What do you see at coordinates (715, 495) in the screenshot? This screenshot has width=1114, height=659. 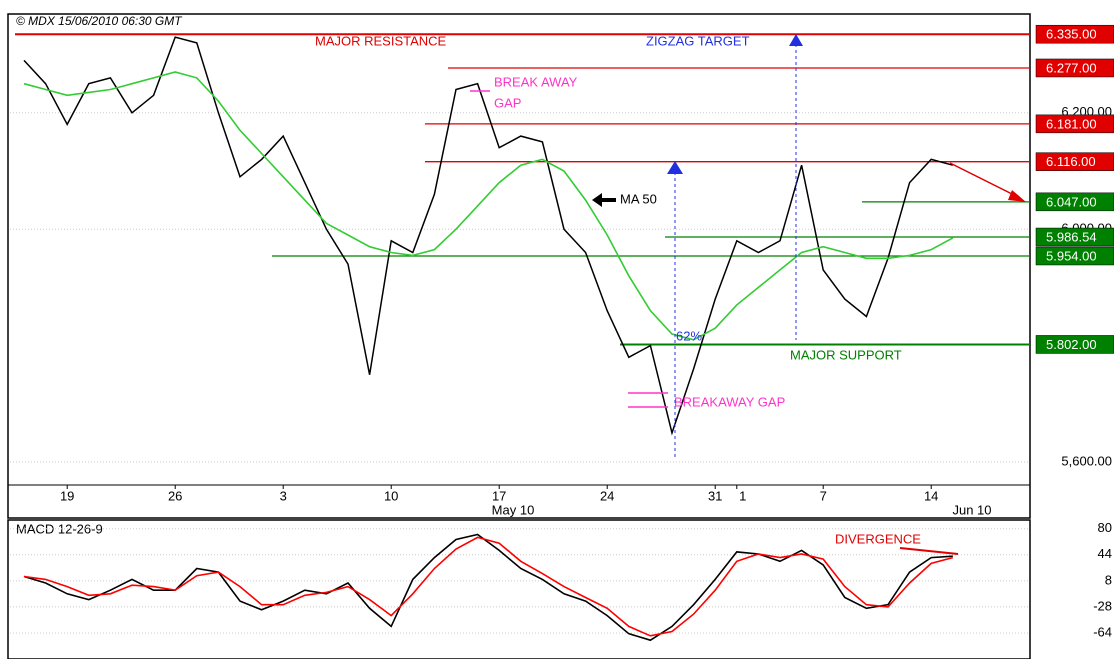 I see `x-tick-label: 31` at bounding box center [715, 495].